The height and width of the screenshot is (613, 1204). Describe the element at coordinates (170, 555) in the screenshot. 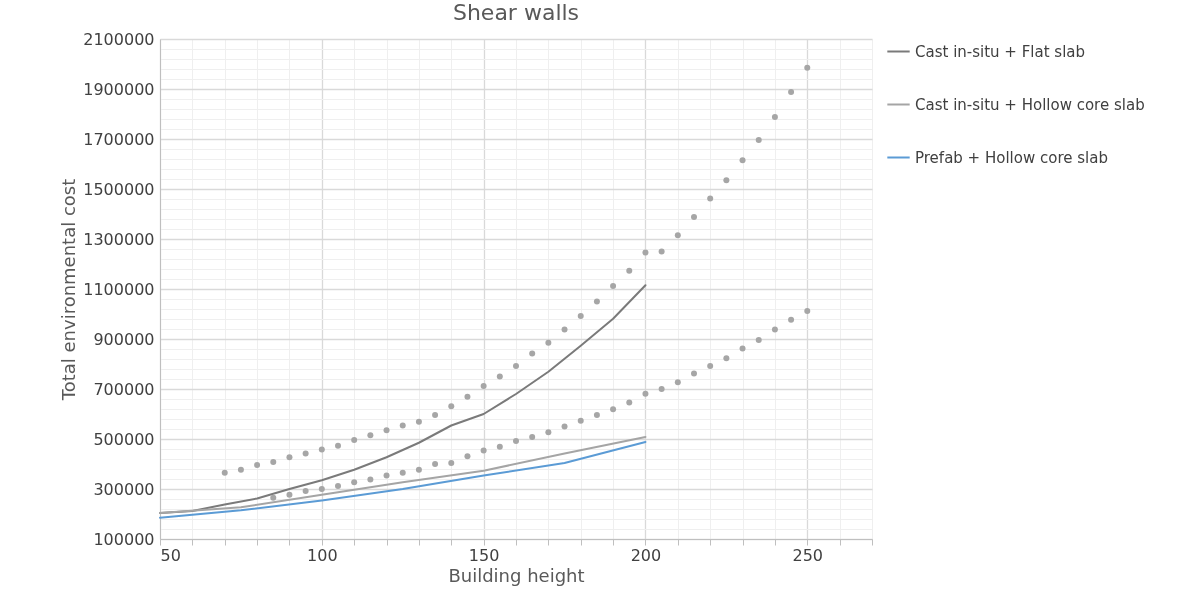

I see `x-tick-label: 50` at that location.